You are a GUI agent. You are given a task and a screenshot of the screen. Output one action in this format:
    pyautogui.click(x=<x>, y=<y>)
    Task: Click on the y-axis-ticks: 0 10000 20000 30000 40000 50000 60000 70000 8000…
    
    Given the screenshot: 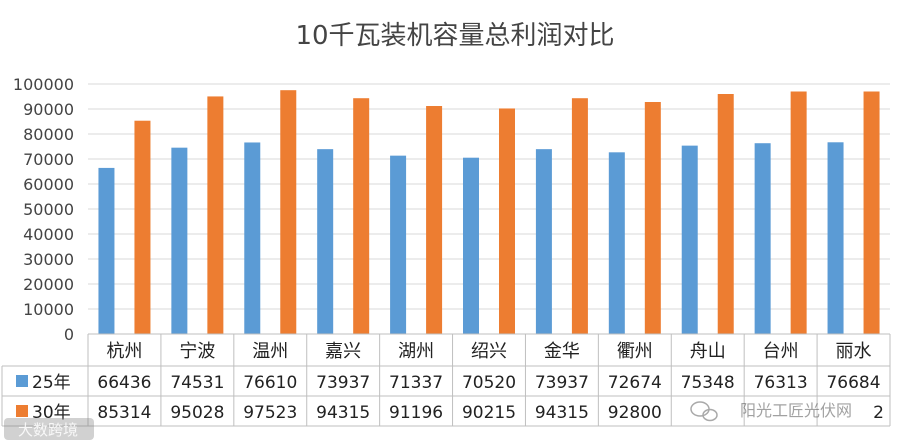 What is the action you would take?
    pyautogui.click(x=43, y=209)
    